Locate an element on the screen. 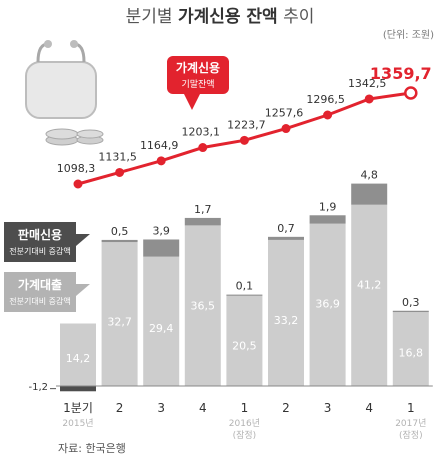 This screenshot has width=440, height=458. credit-balance-value: 1257,6 is located at coordinates (284, 113).